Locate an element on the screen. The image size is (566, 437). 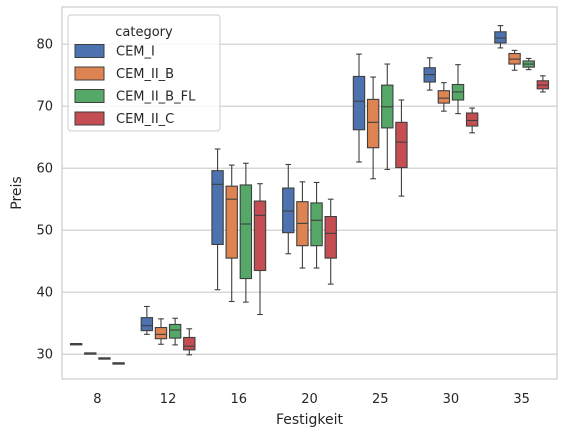
y-tick-label: 70 is located at coordinates (44, 107).